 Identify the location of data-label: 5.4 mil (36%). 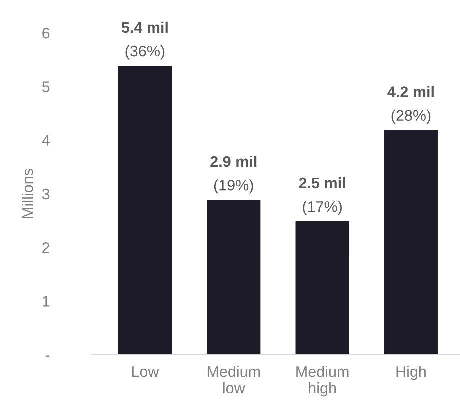
(145, 41).